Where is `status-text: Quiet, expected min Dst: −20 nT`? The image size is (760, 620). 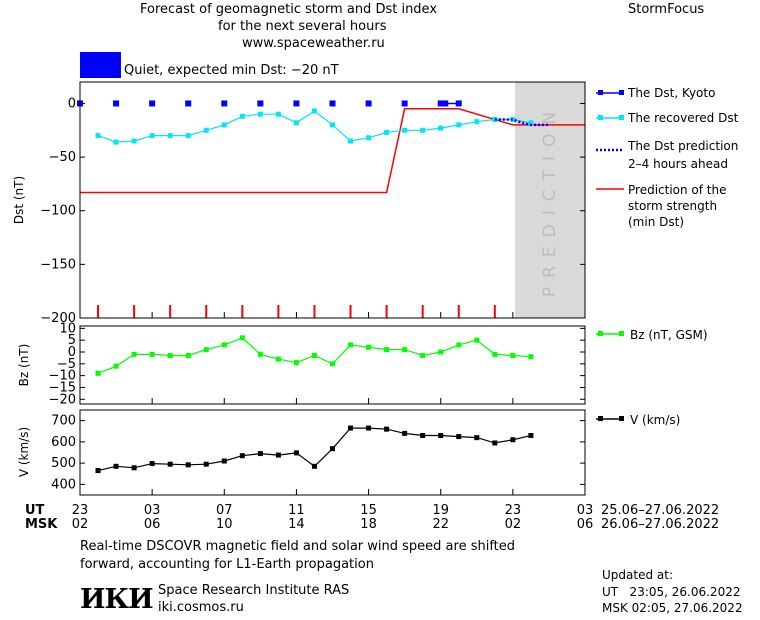 status-text: Quiet, expected min Dst: −20 nT is located at coordinates (231, 70).